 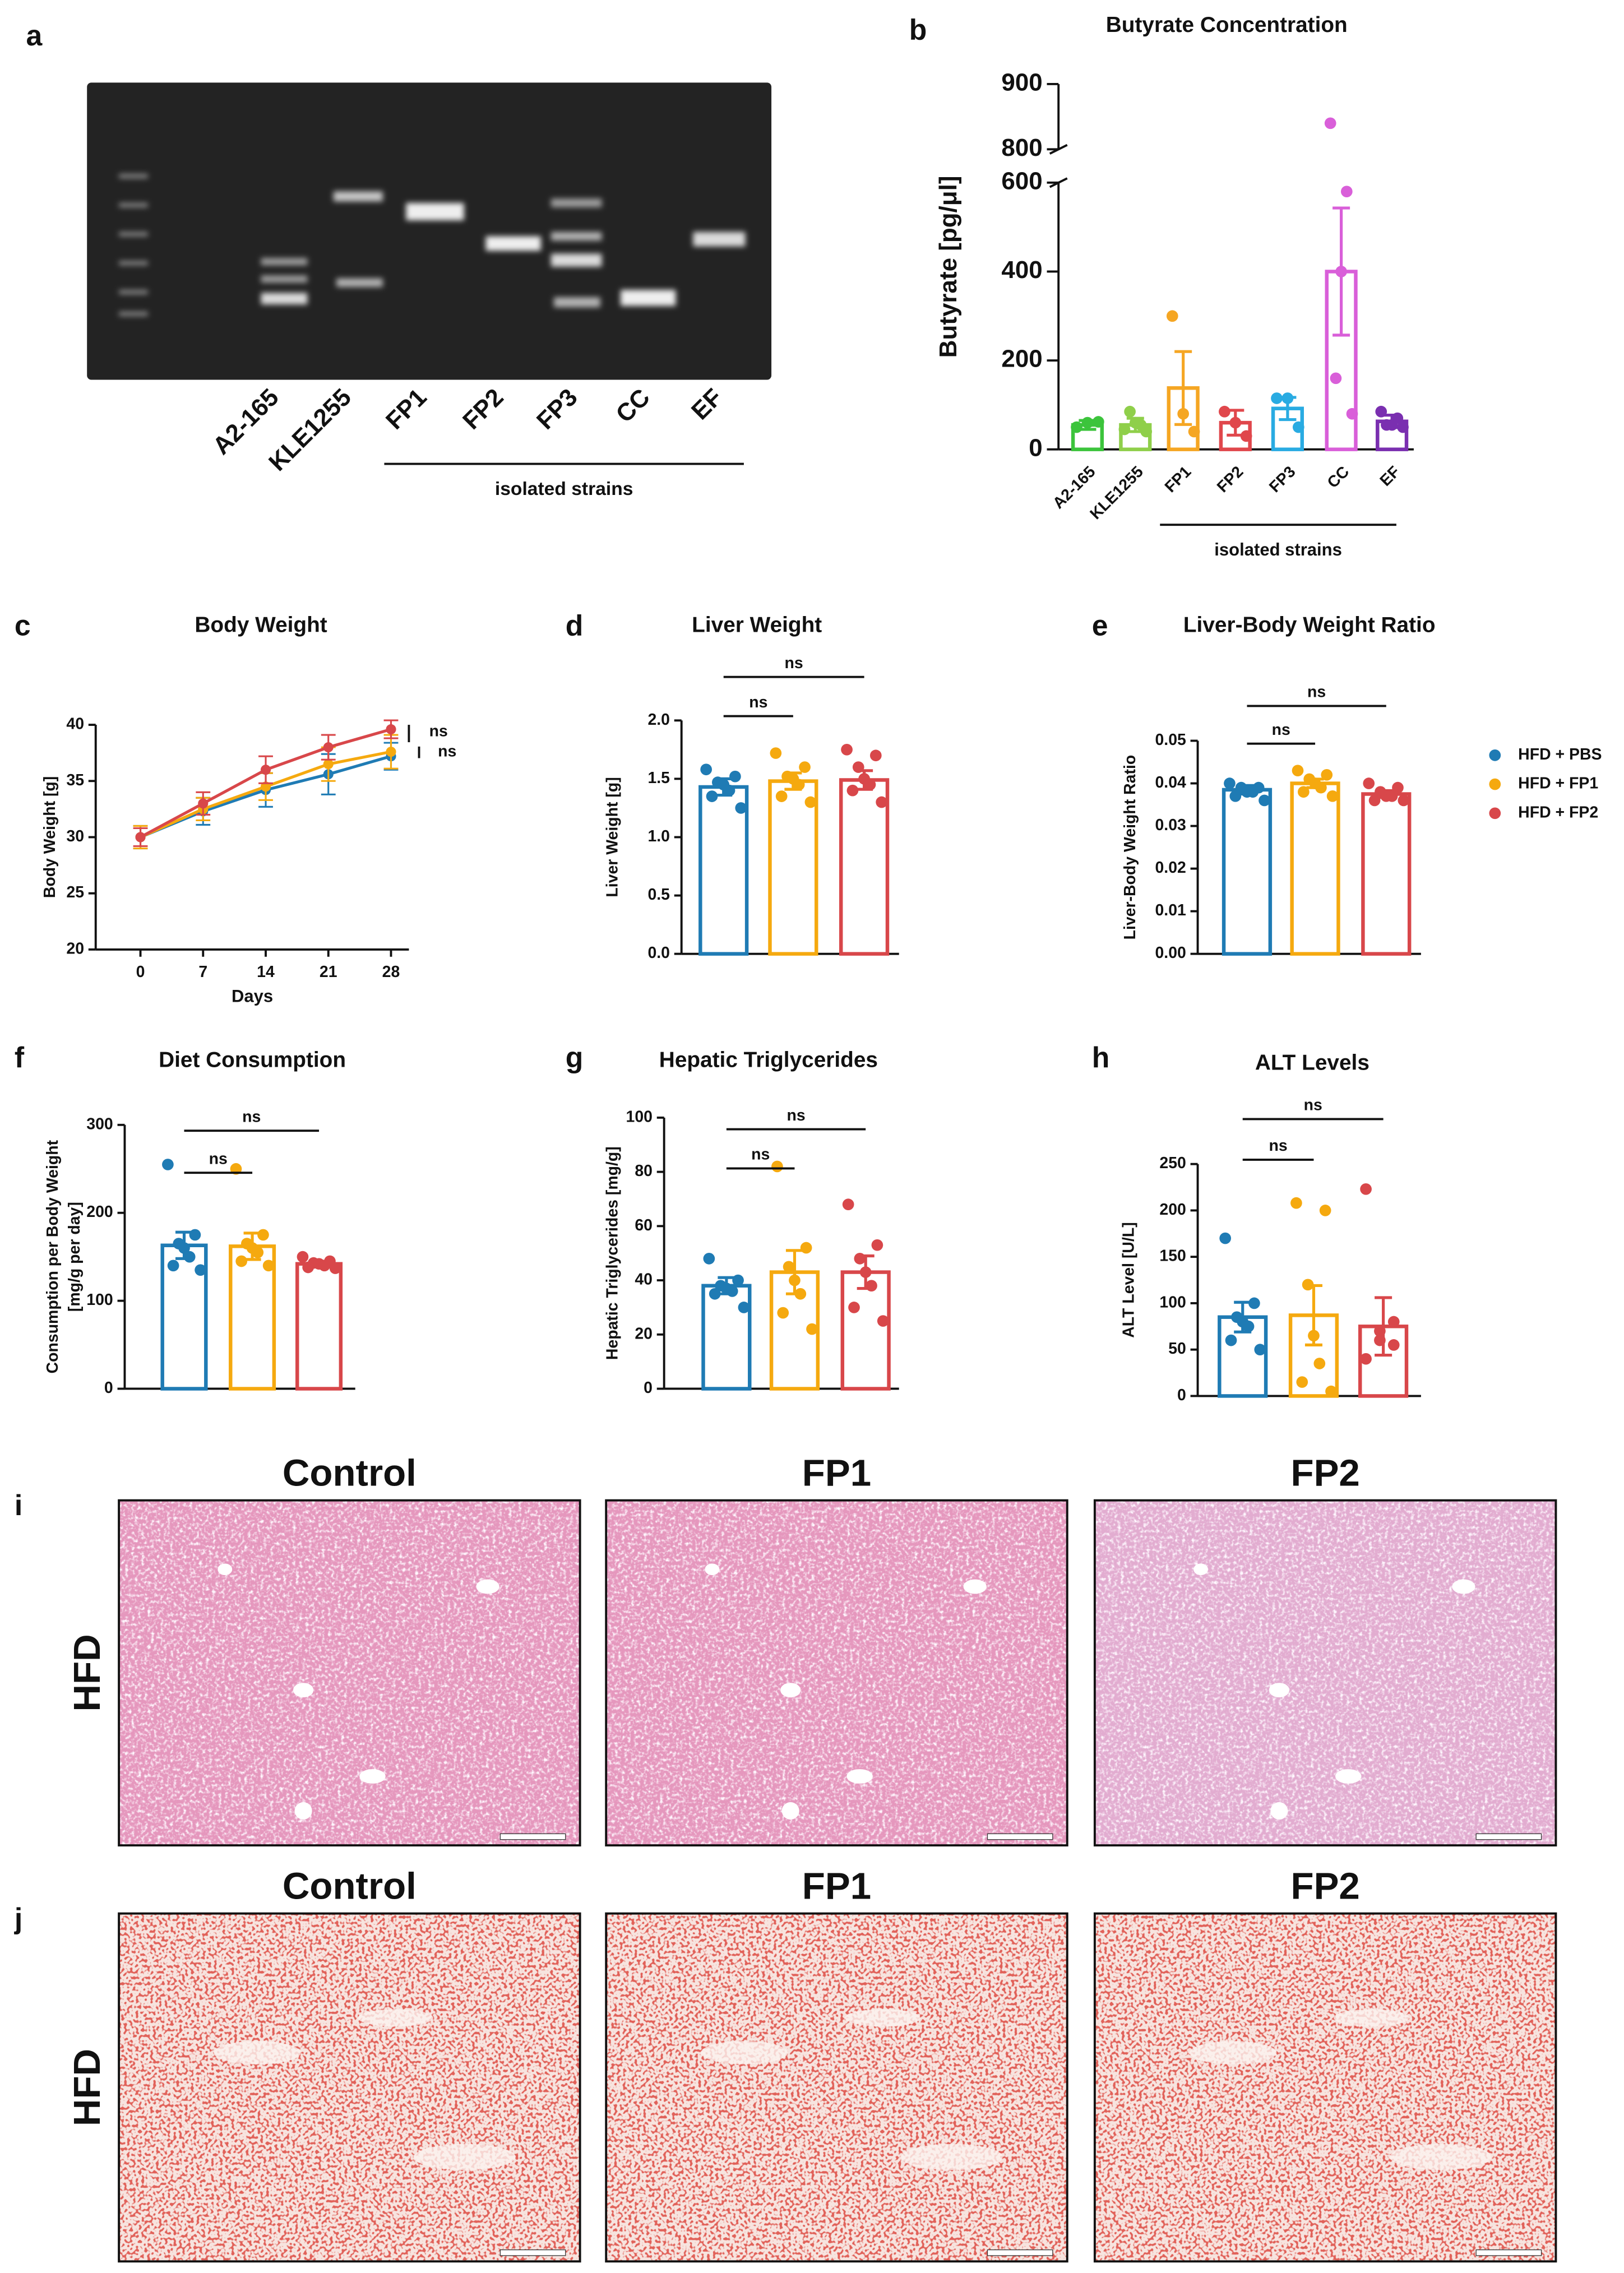 What do you see at coordinates (948, 266) in the screenshot?
I see `y-axis-label: Butyrate [pg/μl]` at bounding box center [948, 266].